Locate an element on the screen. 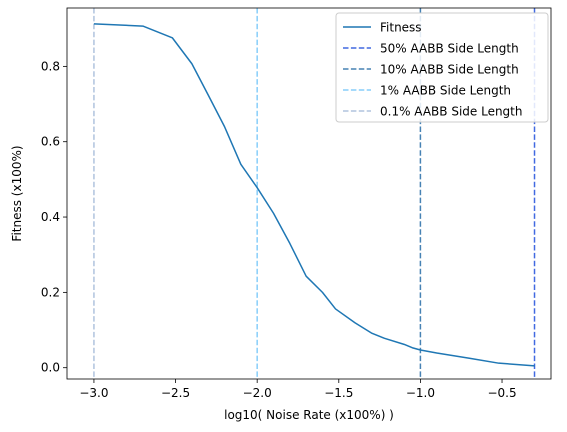 This screenshot has height=432, width=567. y-tick-label: 0.8 is located at coordinates (50, 66).